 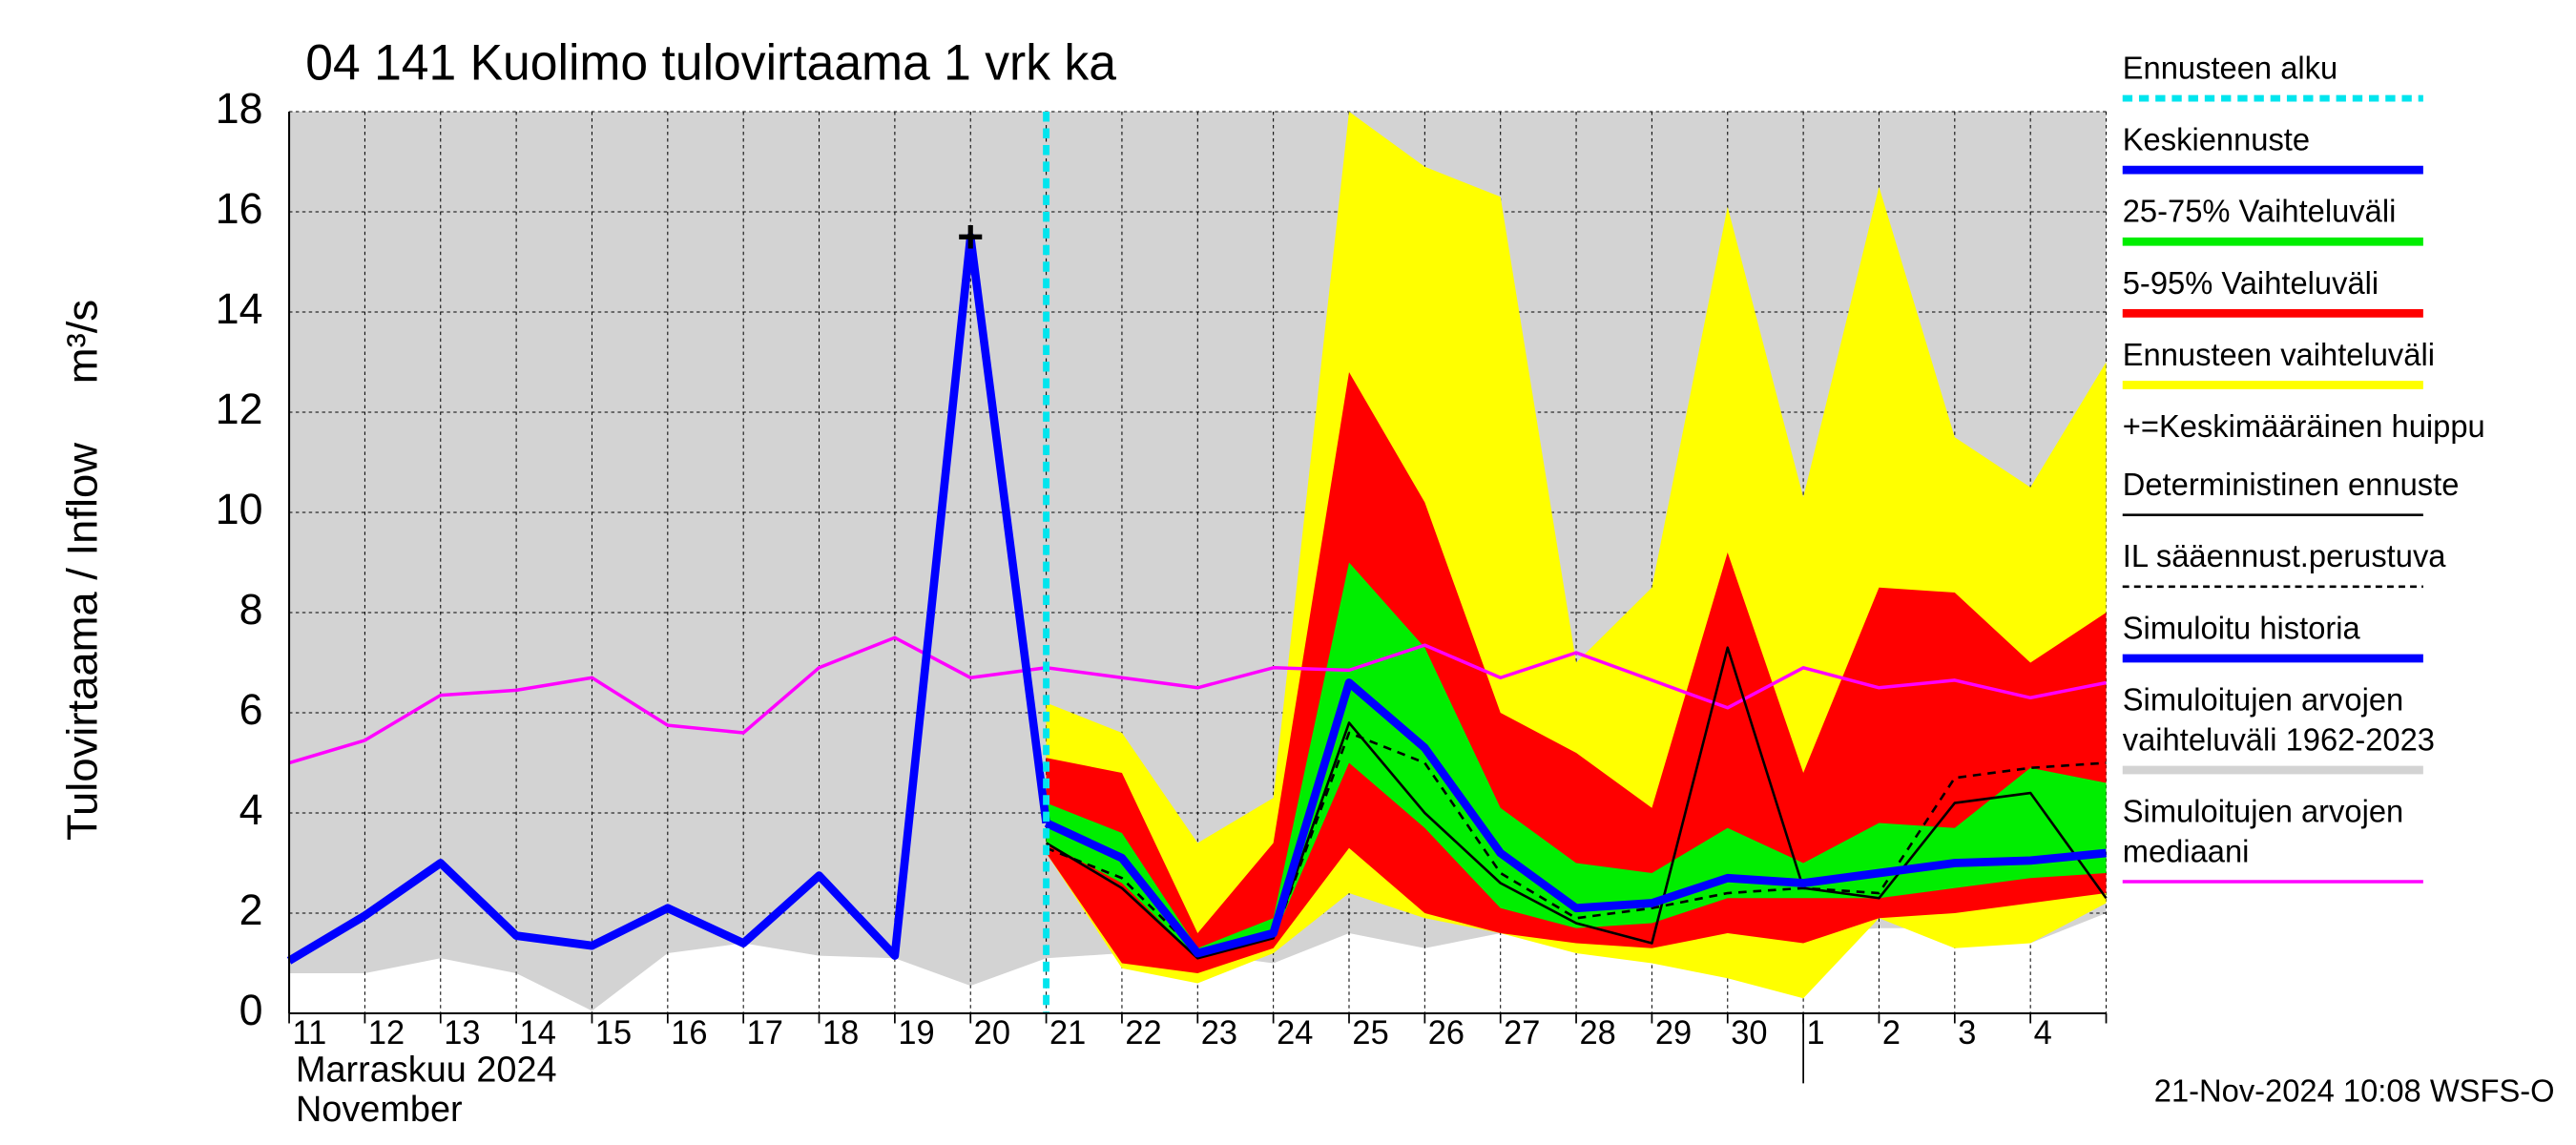 I want to click on legend-label: Ennusteen alku, so click(x=2230, y=67).